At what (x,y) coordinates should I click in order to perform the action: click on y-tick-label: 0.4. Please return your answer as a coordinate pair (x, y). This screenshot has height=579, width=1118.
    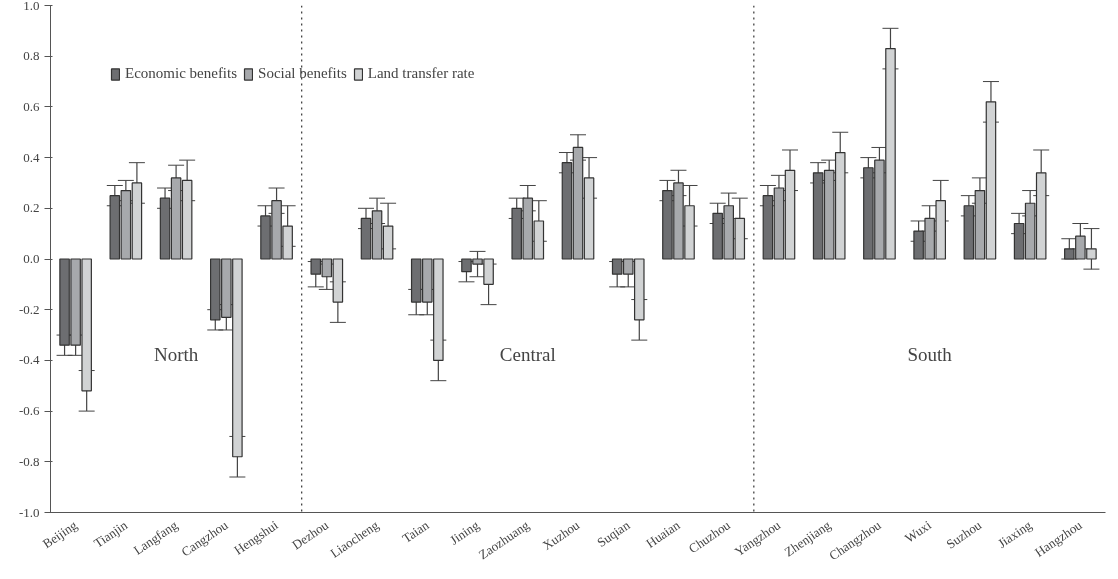
    Looking at the image, I should click on (31, 157).